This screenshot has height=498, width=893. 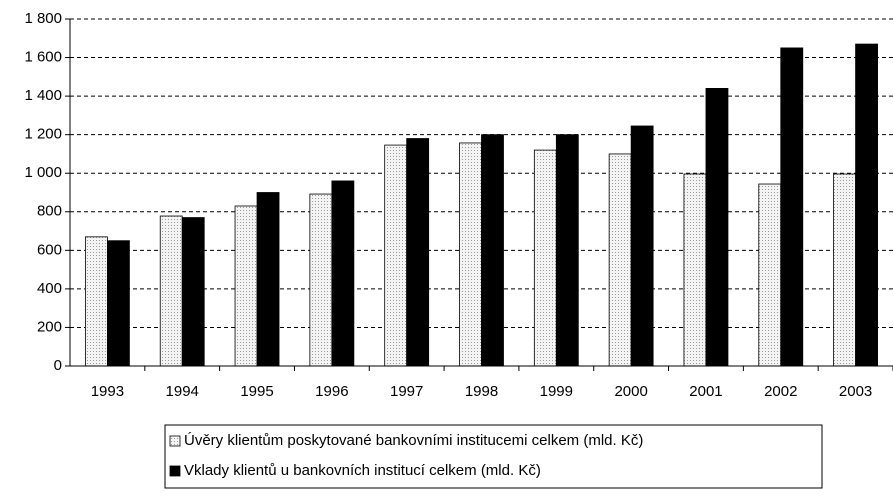 What do you see at coordinates (256, 391) in the screenshot?
I see `x-tick-label: 1995` at bounding box center [256, 391].